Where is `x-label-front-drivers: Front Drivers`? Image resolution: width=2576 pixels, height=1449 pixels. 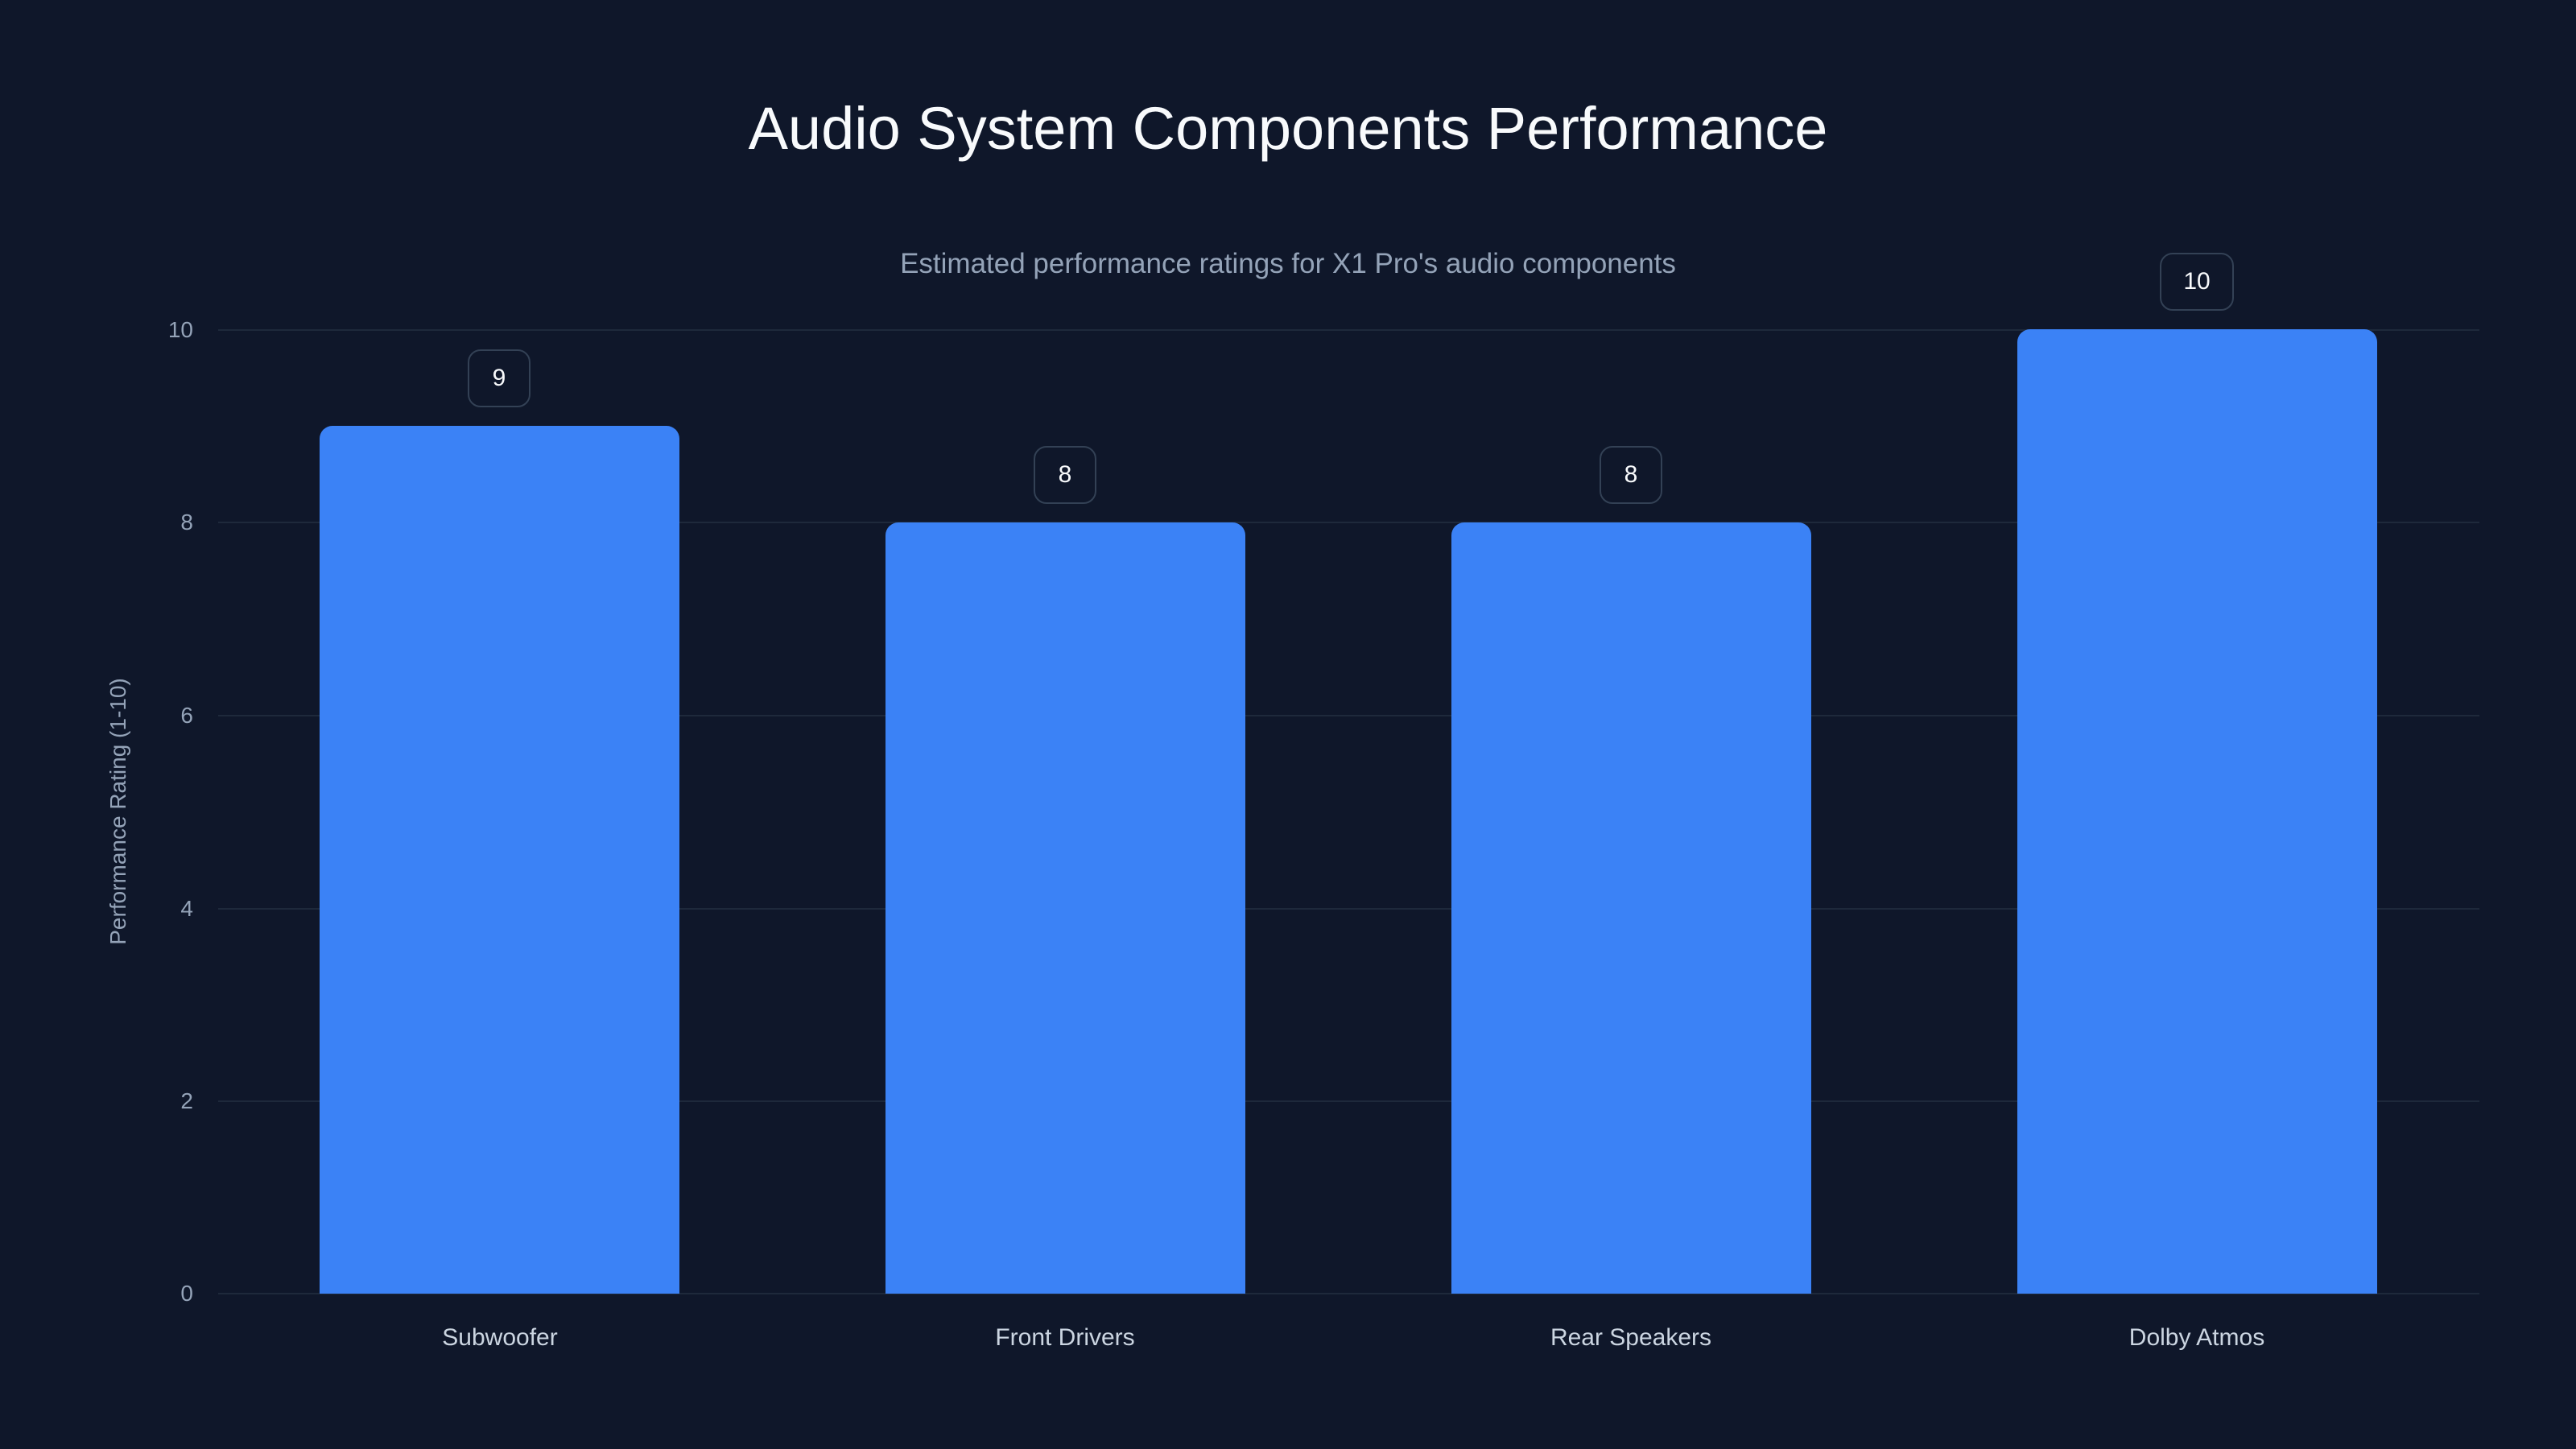
x-label-front-drivers: Front Drivers is located at coordinates (1065, 1337).